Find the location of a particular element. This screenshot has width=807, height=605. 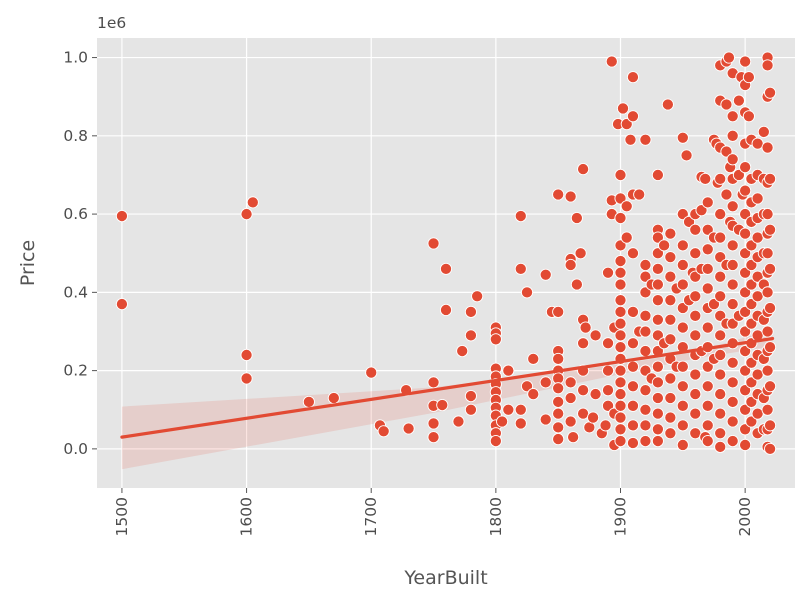

x-tick-label: 1500 is located at coordinates (122, 516).